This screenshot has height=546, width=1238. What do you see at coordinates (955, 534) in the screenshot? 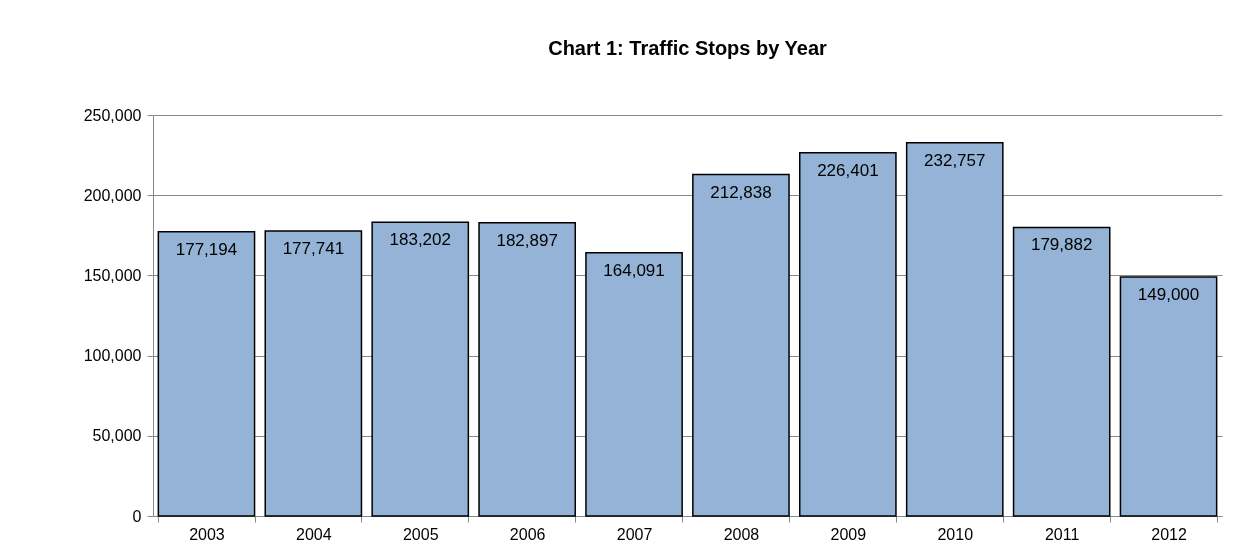
I see `x-tick-label: 2010` at bounding box center [955, 534].